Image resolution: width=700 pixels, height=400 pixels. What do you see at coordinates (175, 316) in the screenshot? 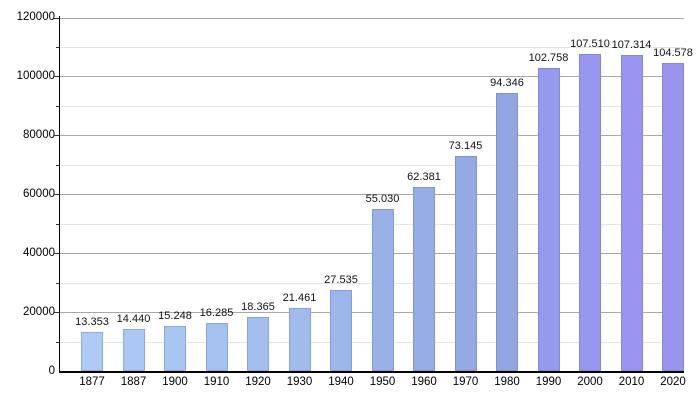
I see `value-label-1900: 15.248` at bounding box center [175, 316].